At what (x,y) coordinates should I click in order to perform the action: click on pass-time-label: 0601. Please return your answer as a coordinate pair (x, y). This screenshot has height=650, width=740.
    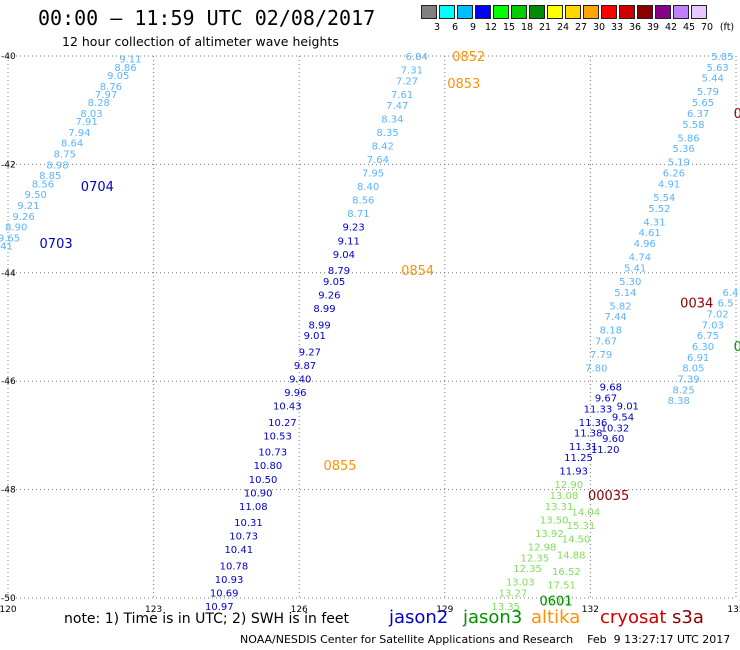
    Looking at the image, I should click on (555, 602).